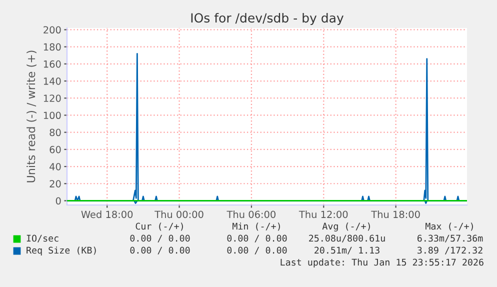 The height and width of the screenshot is (287, 497). I want to click on text: 25.08u/800.61u, so click(347, 238).